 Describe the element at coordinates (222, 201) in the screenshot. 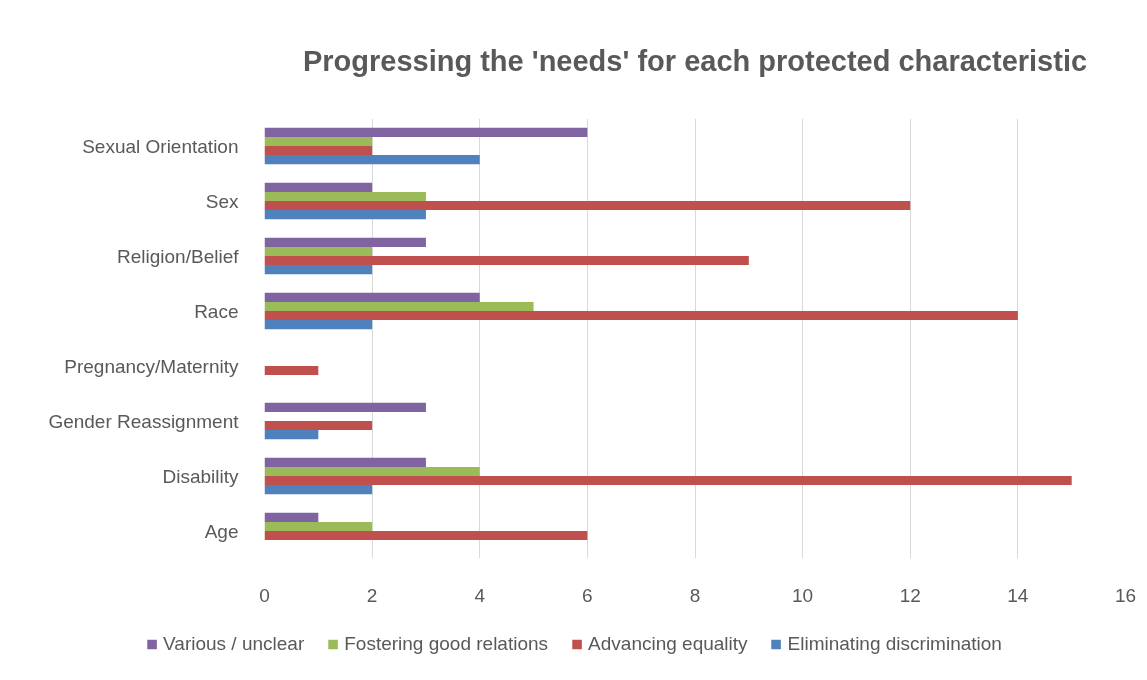

I see `y-tick-label: Sex` at that location.